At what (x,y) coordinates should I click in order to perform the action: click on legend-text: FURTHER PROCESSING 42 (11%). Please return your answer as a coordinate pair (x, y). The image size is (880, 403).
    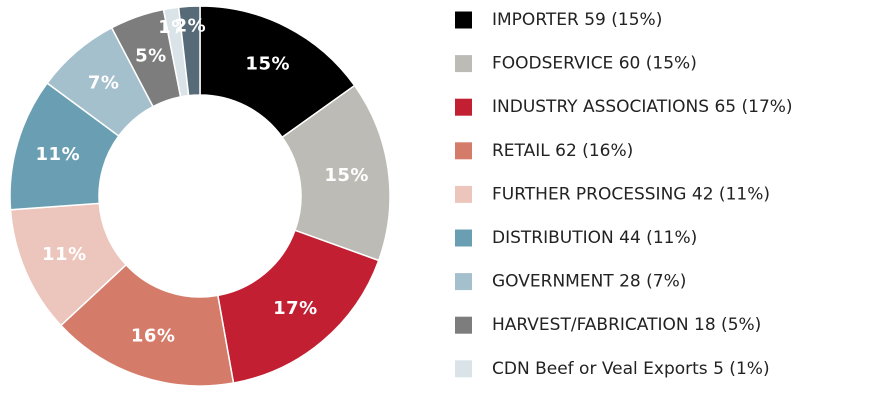
    Looking at the image, I should click on (631, 194).